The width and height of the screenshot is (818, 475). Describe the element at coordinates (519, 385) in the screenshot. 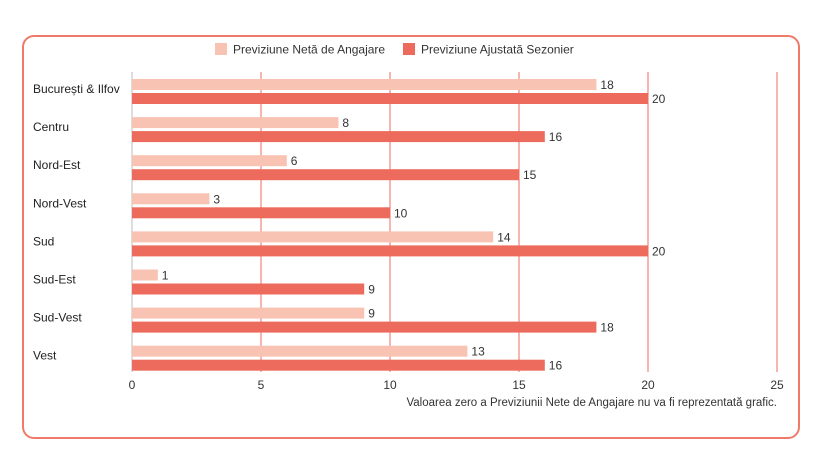

I see `x-tick-label-15: 15` at that location.